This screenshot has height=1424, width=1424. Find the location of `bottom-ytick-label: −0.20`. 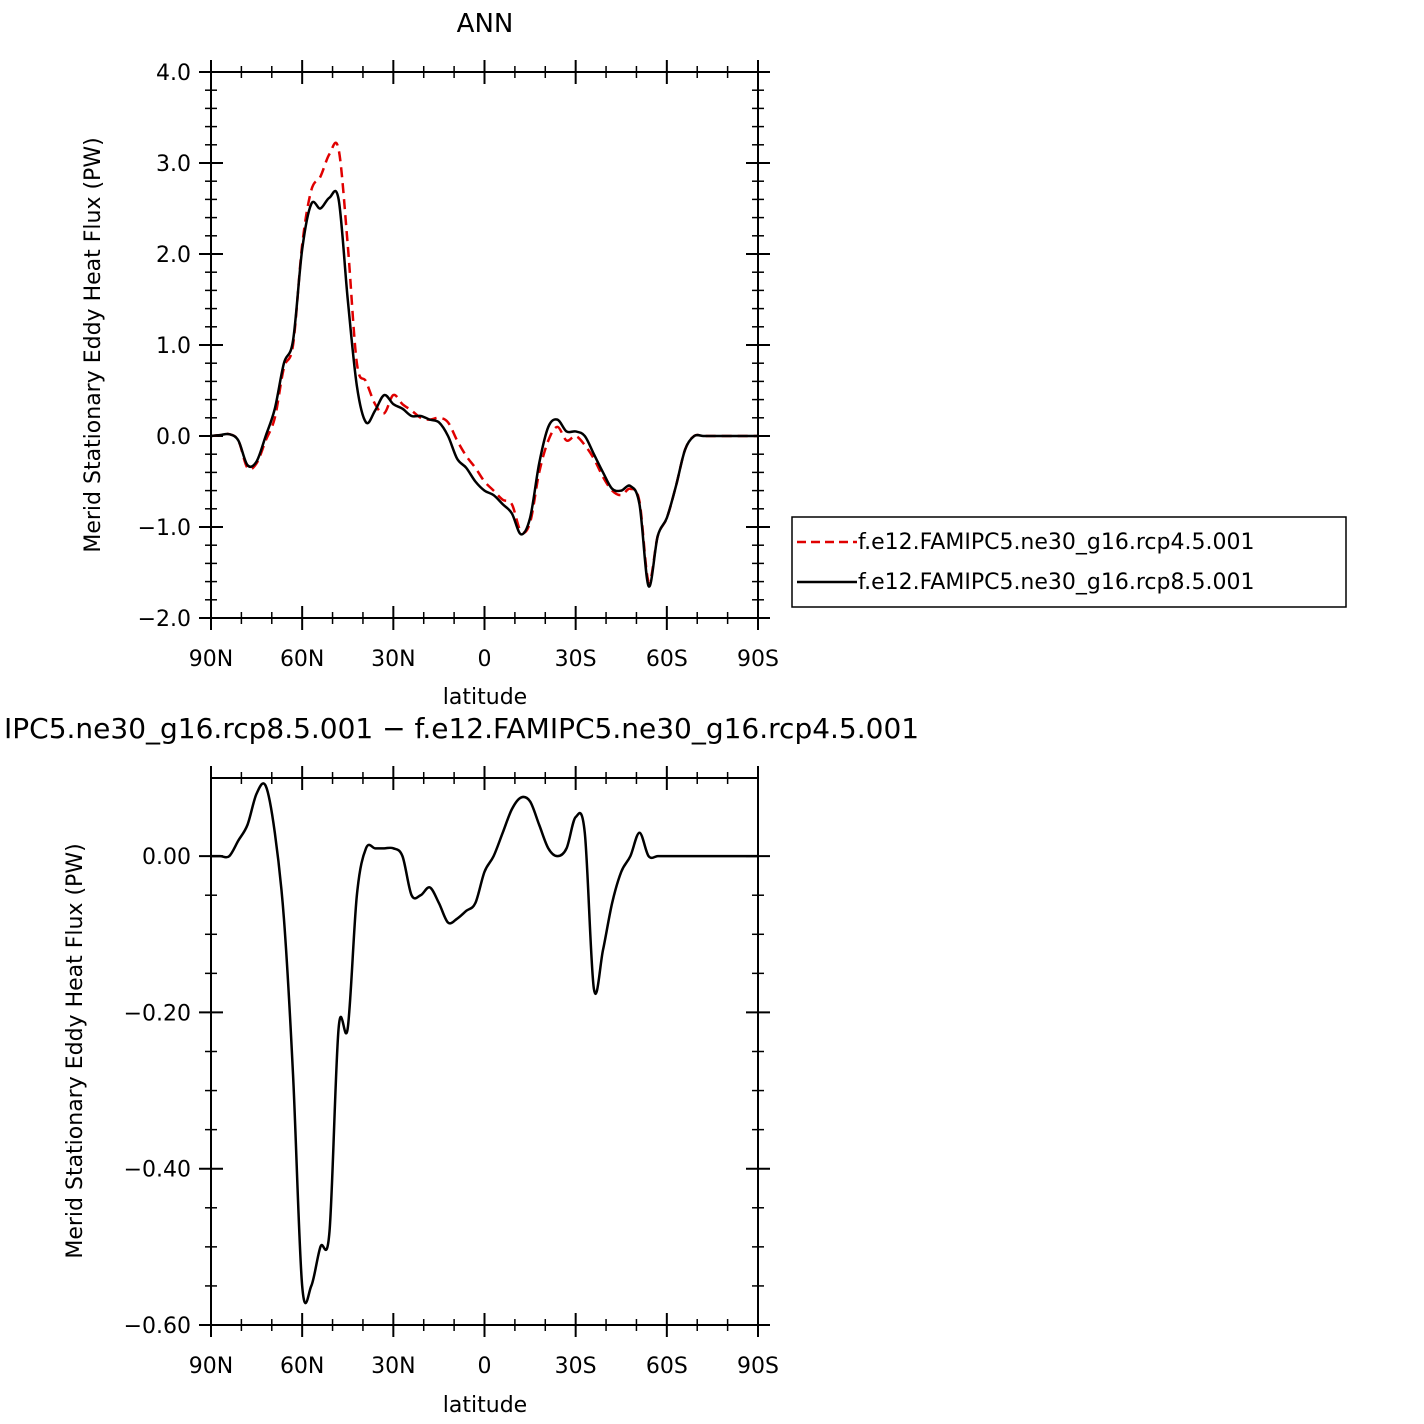

bottom-ytick-label: −0.20 is located at coordinates (157, 1013).